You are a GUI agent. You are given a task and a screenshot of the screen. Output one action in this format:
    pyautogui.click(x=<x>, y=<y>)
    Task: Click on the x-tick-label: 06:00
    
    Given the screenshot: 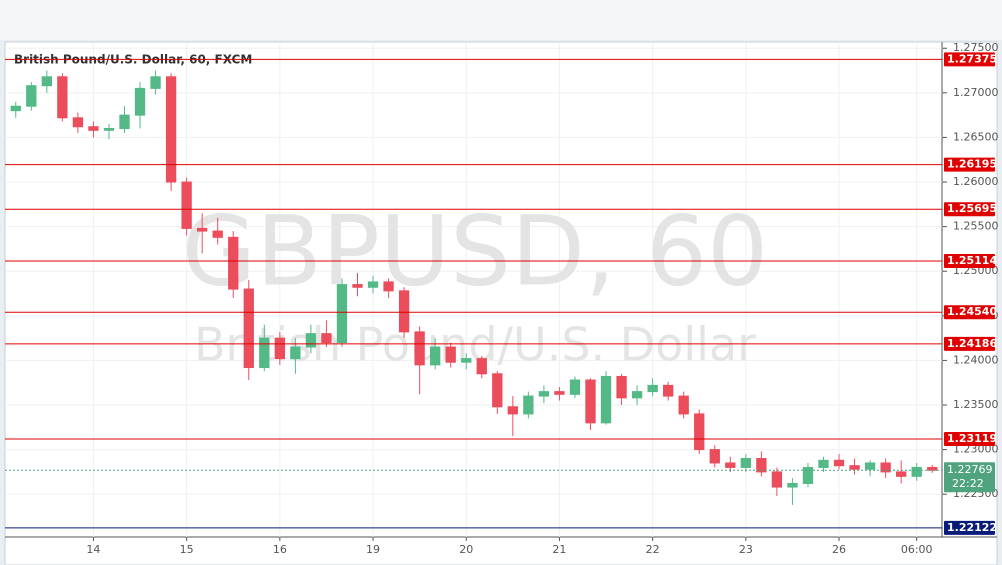 What is the action you would take?
    pyautogui.click(x=917, y=549)
    